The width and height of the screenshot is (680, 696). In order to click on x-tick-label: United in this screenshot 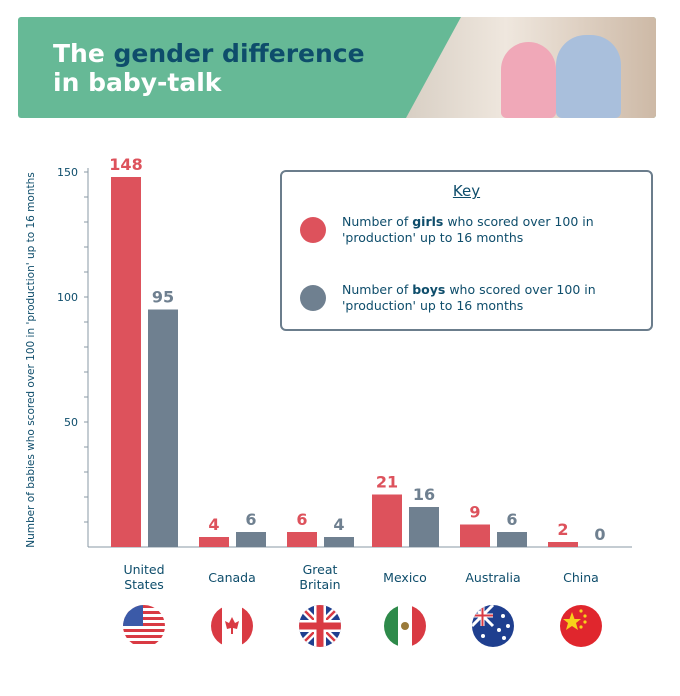, I will do `click(143, 569)`.